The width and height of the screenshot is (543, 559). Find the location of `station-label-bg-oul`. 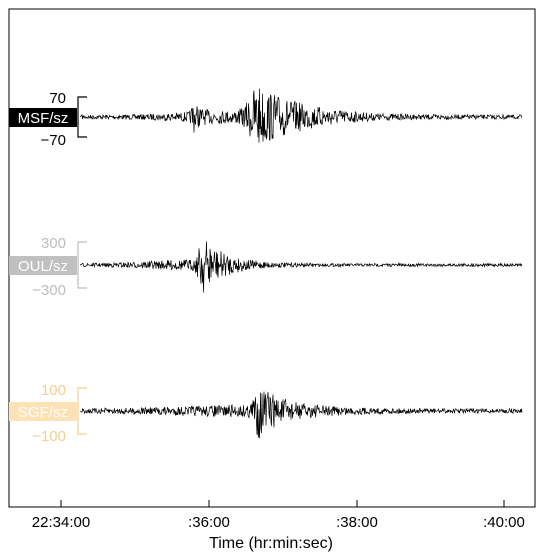

station-label-bg-oul is located at coordinates (43, 265).